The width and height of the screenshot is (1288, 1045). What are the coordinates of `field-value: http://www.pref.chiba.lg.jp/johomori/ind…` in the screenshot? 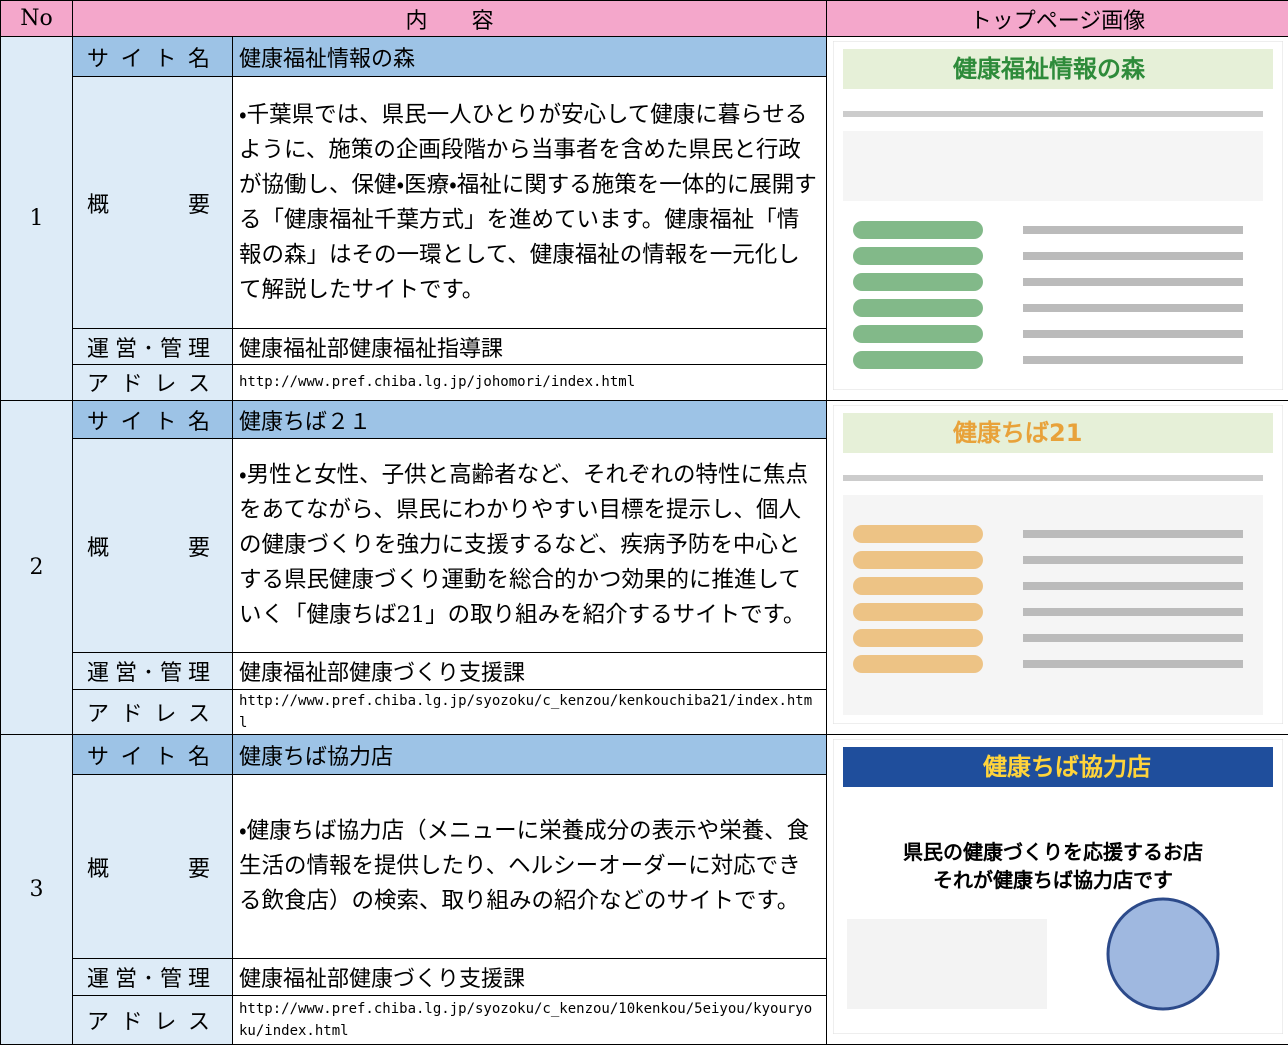 It's located at (530, 382).